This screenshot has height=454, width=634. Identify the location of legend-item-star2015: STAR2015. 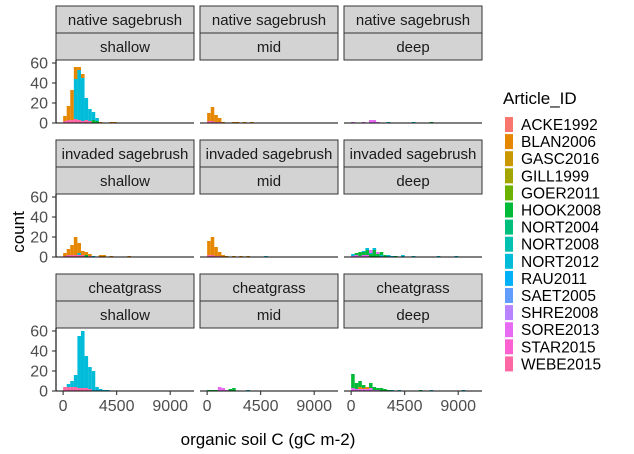
(550, 347).